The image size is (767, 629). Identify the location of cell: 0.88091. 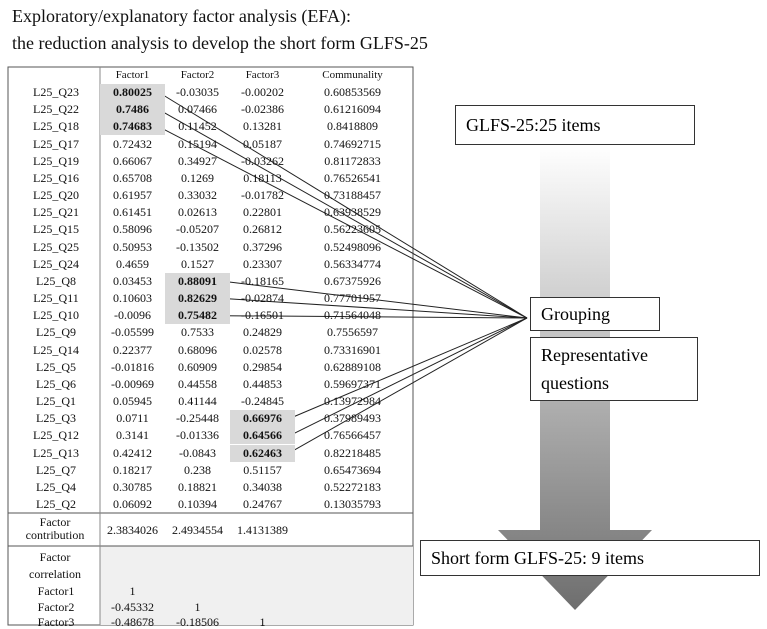
(197, 281).